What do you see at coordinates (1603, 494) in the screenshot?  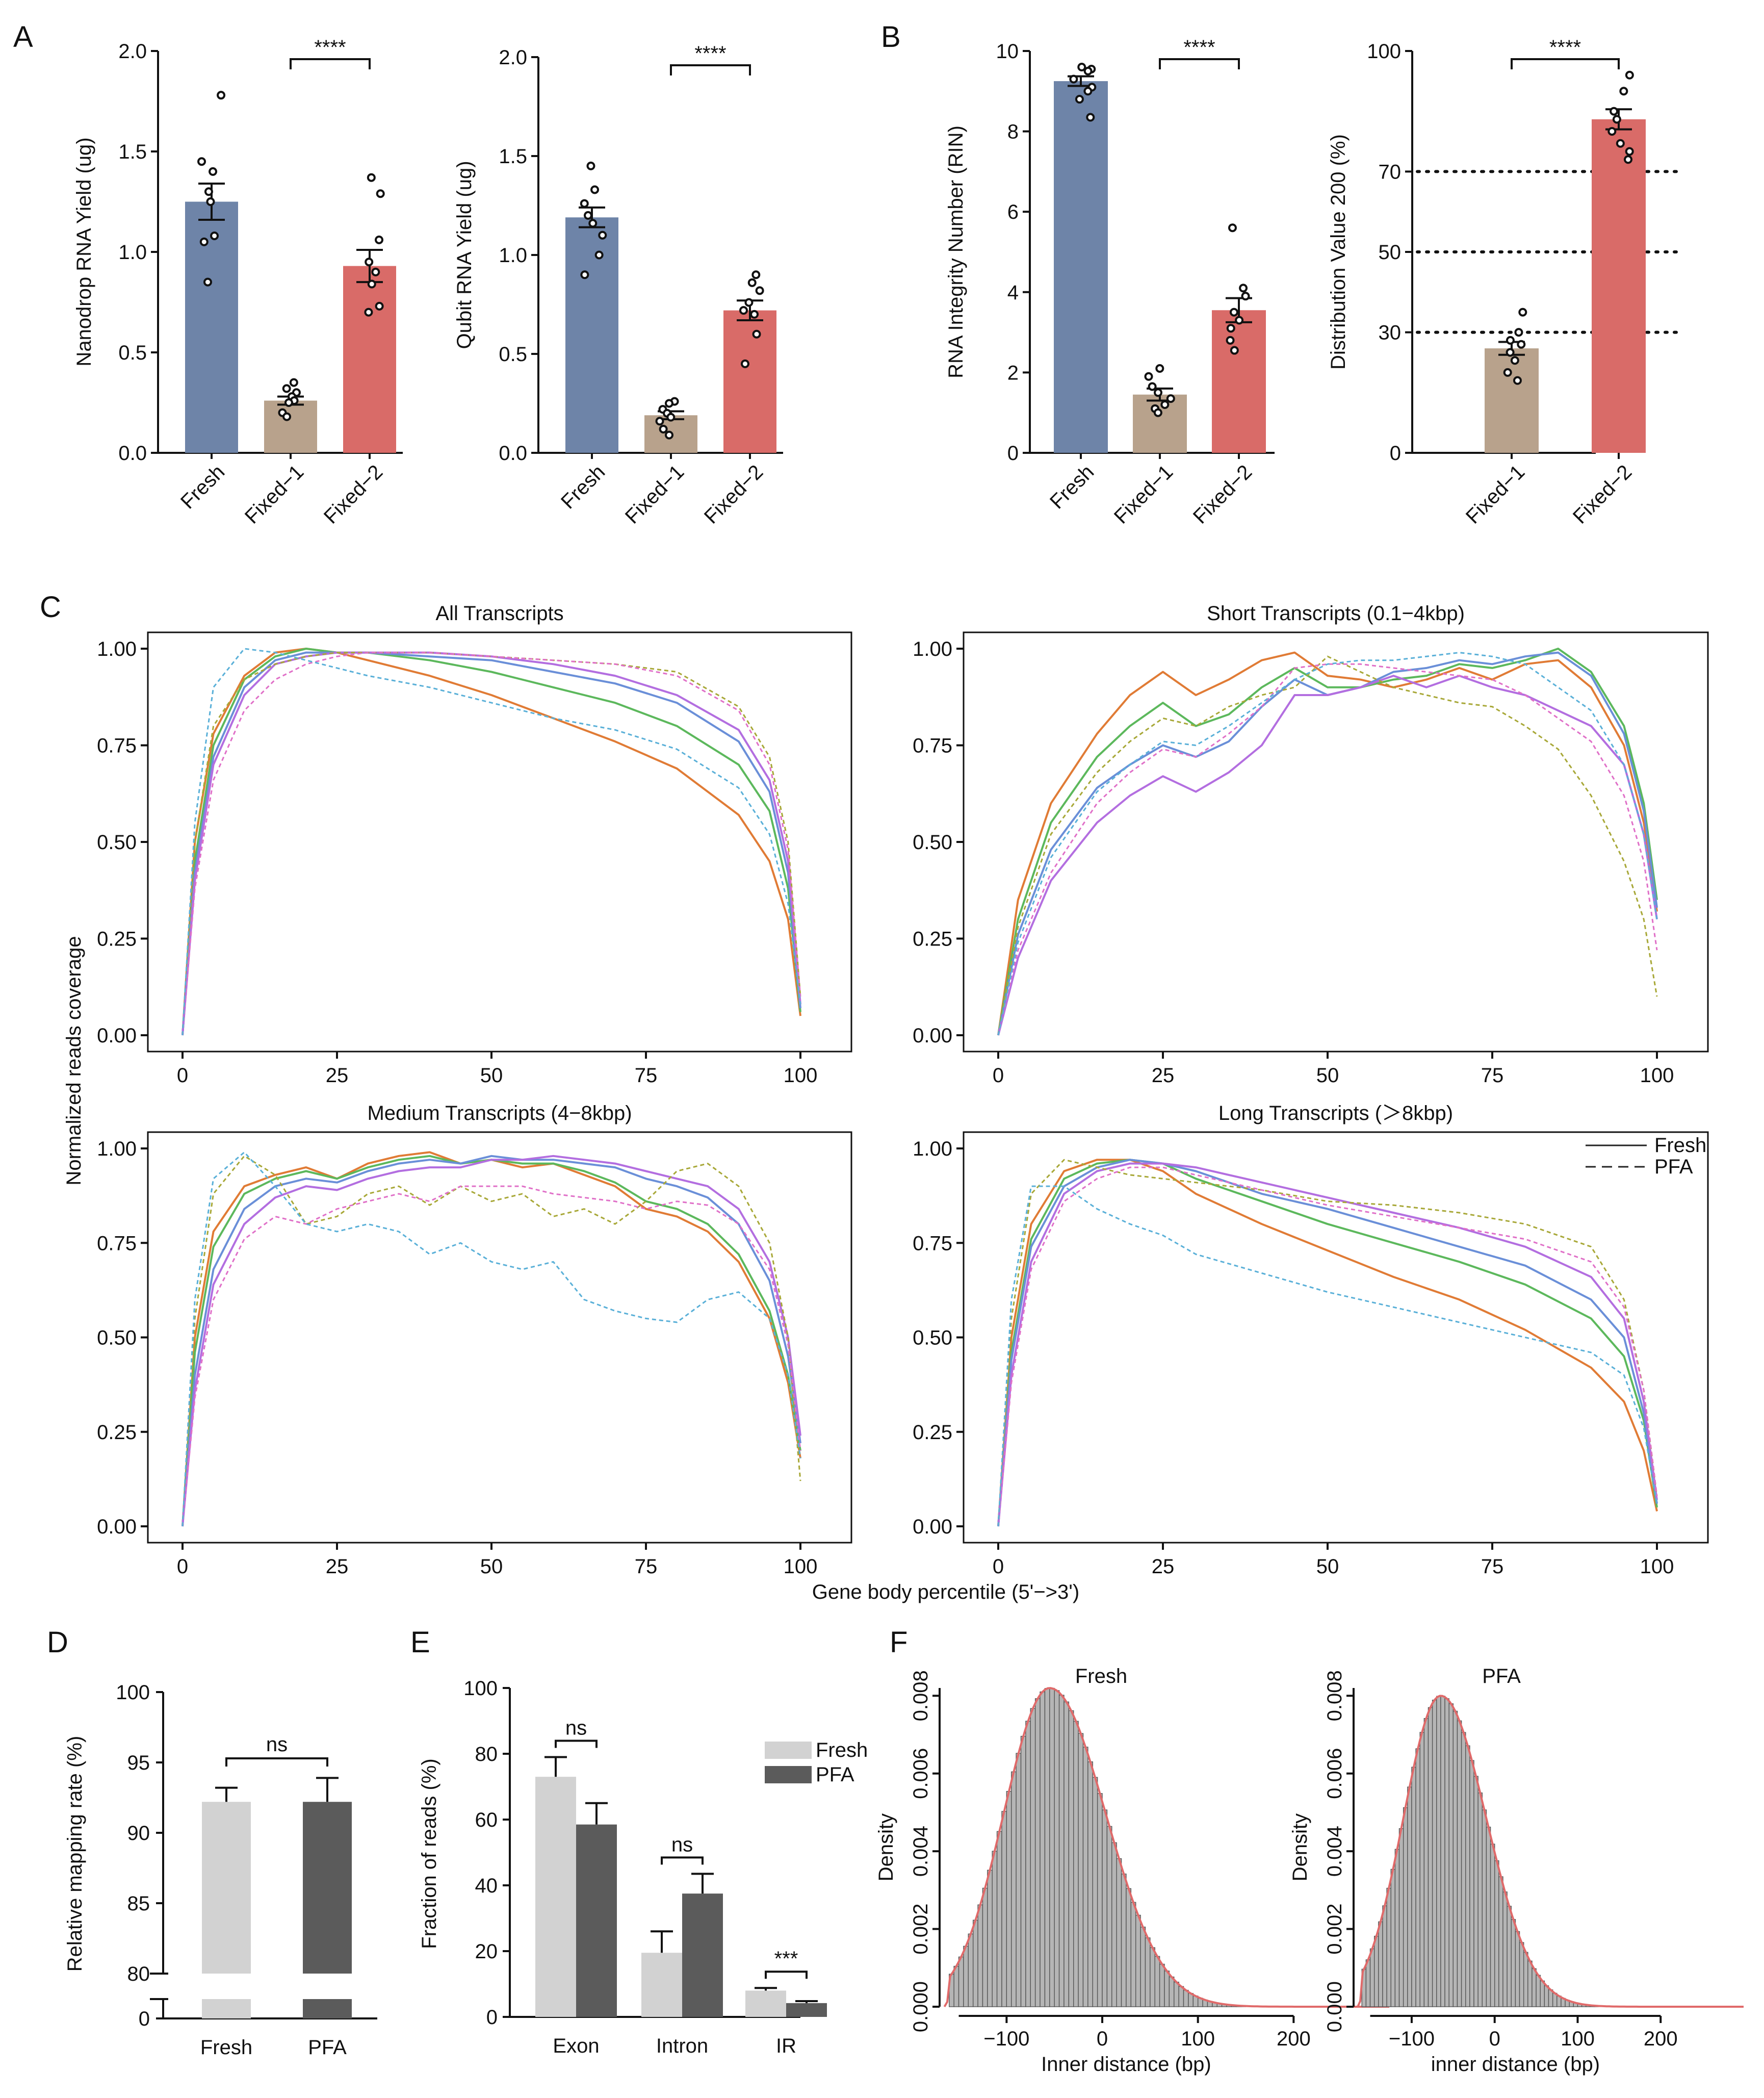 I see `x-tick-label: Fixed−2` at bounding box center [1603, 494].